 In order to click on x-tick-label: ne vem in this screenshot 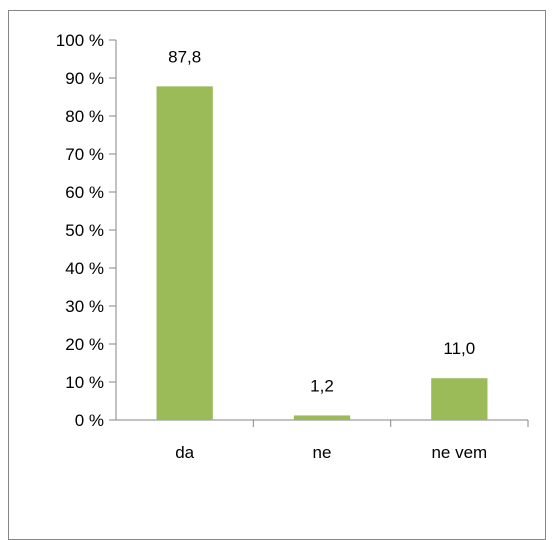, I will do `click(459, 452)`.